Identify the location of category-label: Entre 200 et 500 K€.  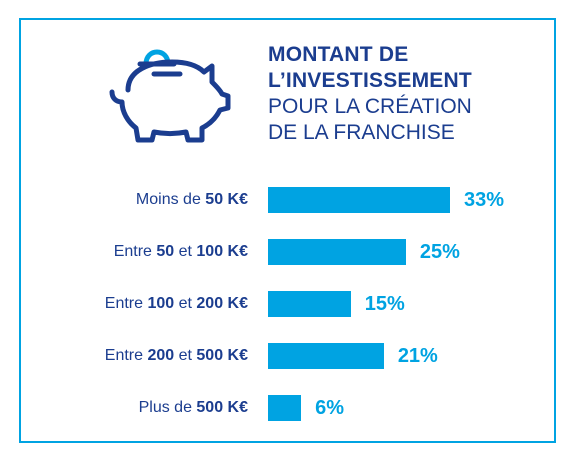
(144, 356).